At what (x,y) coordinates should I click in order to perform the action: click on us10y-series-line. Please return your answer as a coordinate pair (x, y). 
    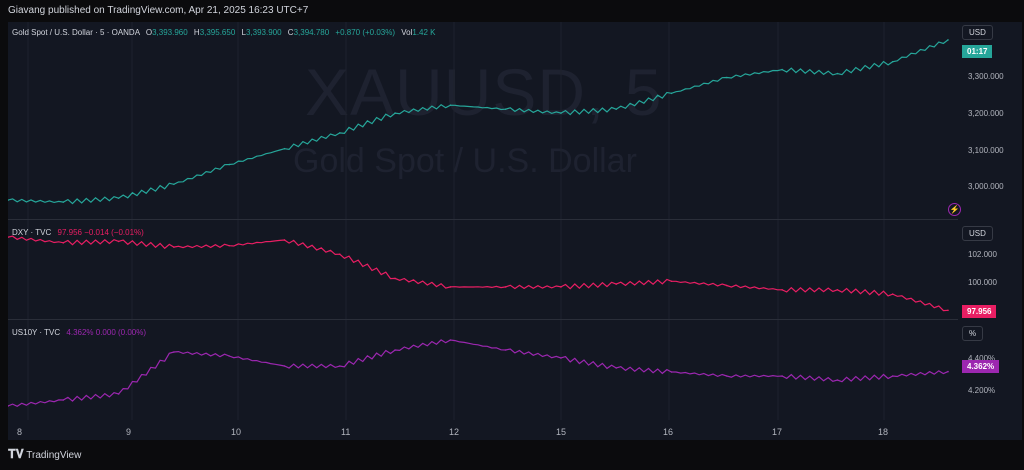
    Looking at the image, I should click on (478, 373).